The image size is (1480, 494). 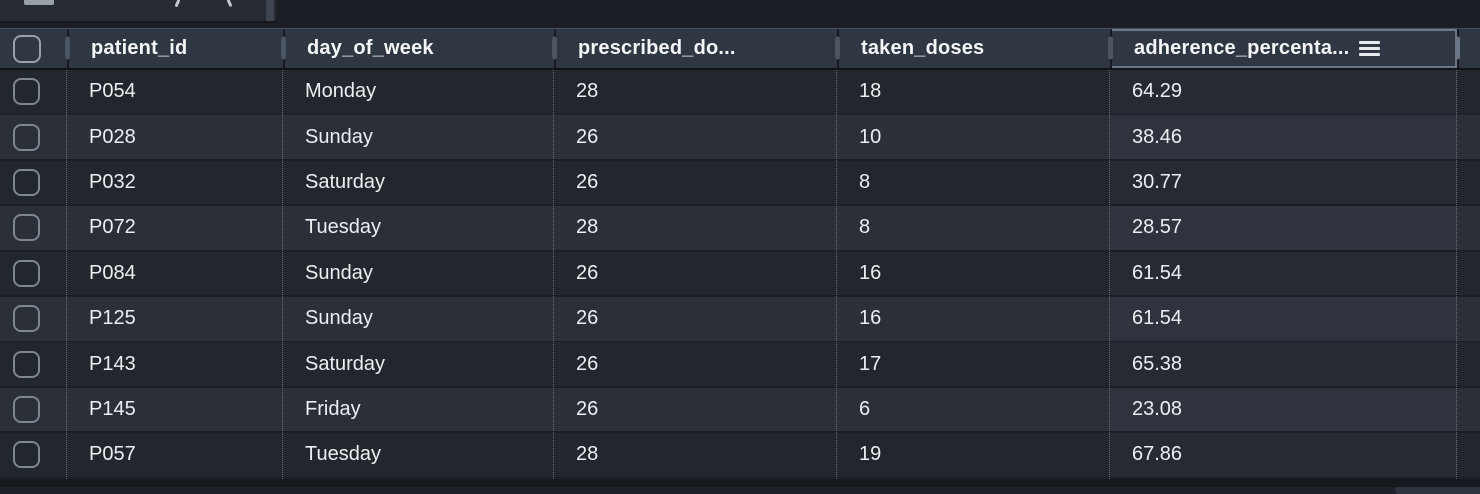 What do you see at coordinates (112, 454) in the screenshot?
I see `cell-patient-id: P057` at bounding box center [112, 454].